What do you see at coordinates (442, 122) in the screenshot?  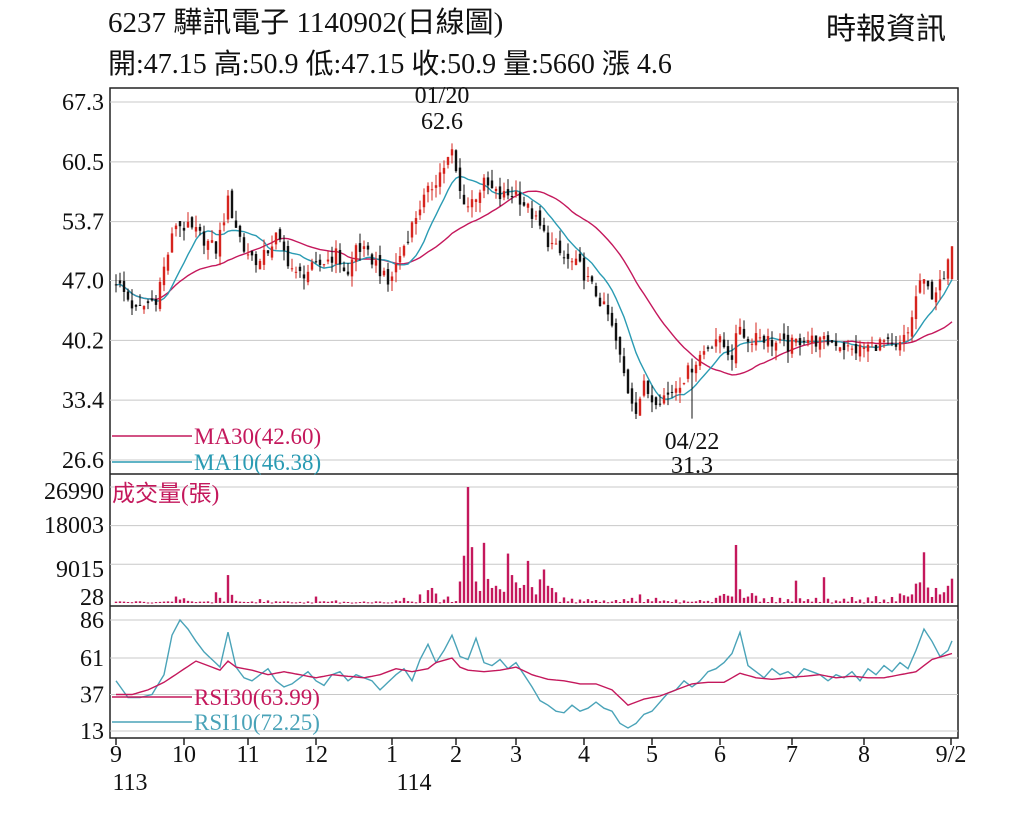 I see `high-value-label: 62.6` at bounding box center [442, 122].